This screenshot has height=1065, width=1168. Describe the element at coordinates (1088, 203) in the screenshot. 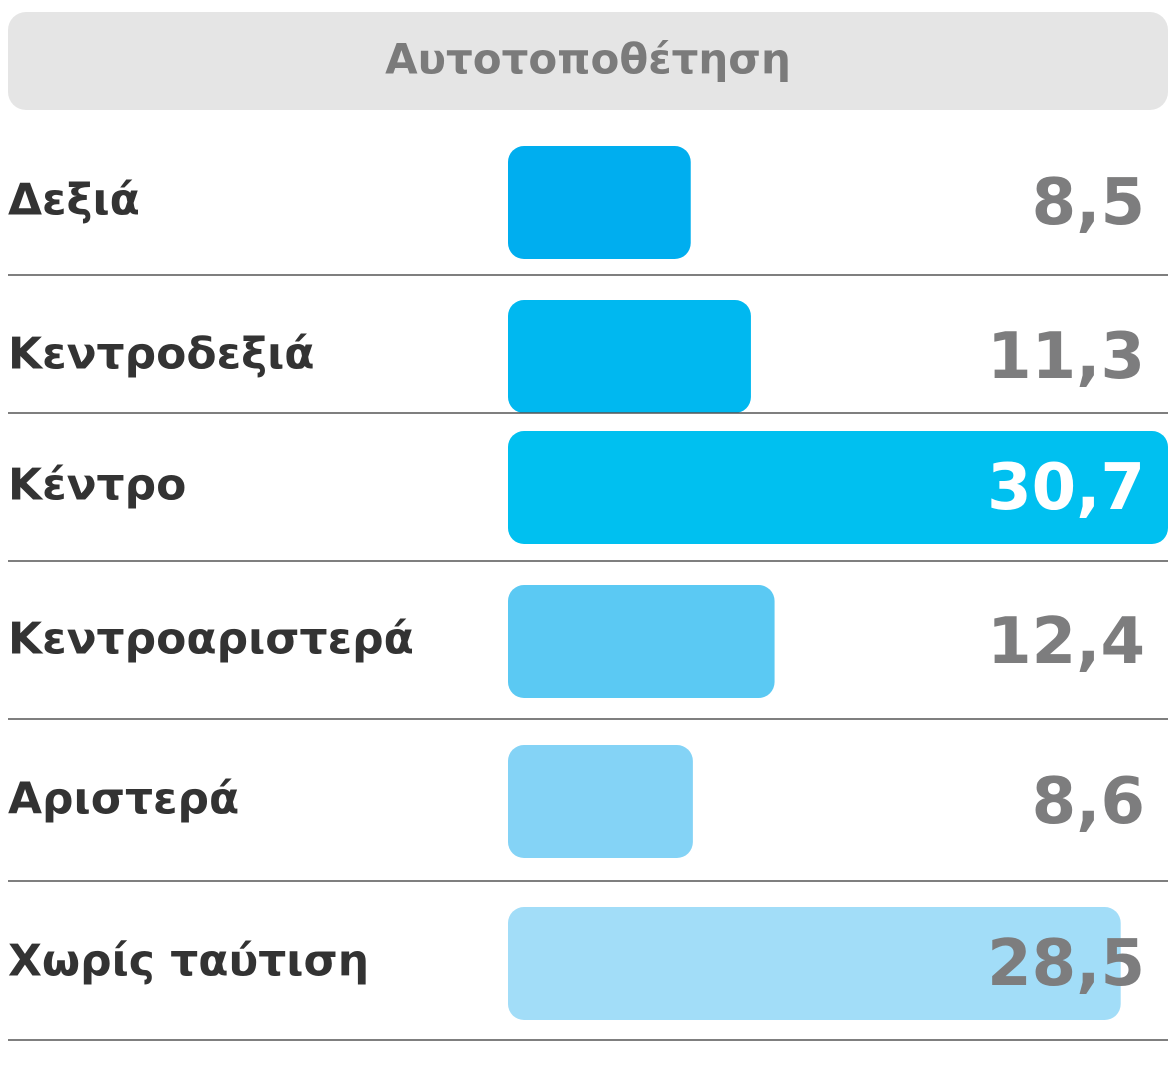

I see `value-label: 8,5` at that location.